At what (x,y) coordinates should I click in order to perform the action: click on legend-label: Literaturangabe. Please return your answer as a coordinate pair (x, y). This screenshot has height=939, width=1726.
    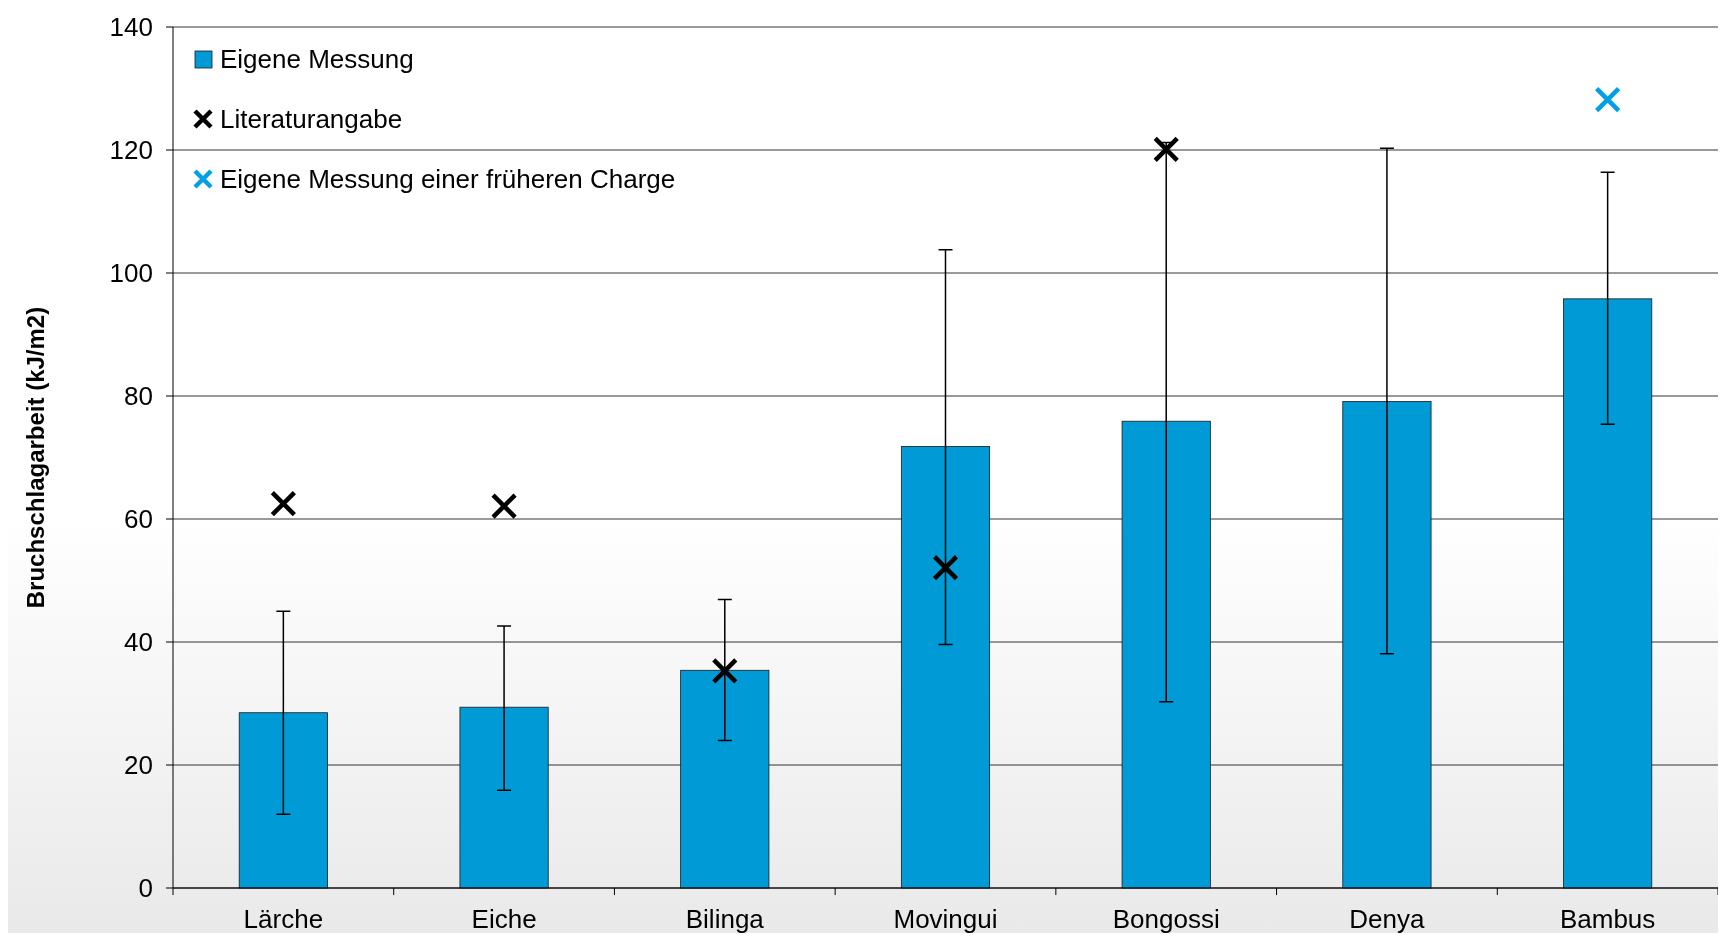
    Looking at the image, I should click on (311, 119).